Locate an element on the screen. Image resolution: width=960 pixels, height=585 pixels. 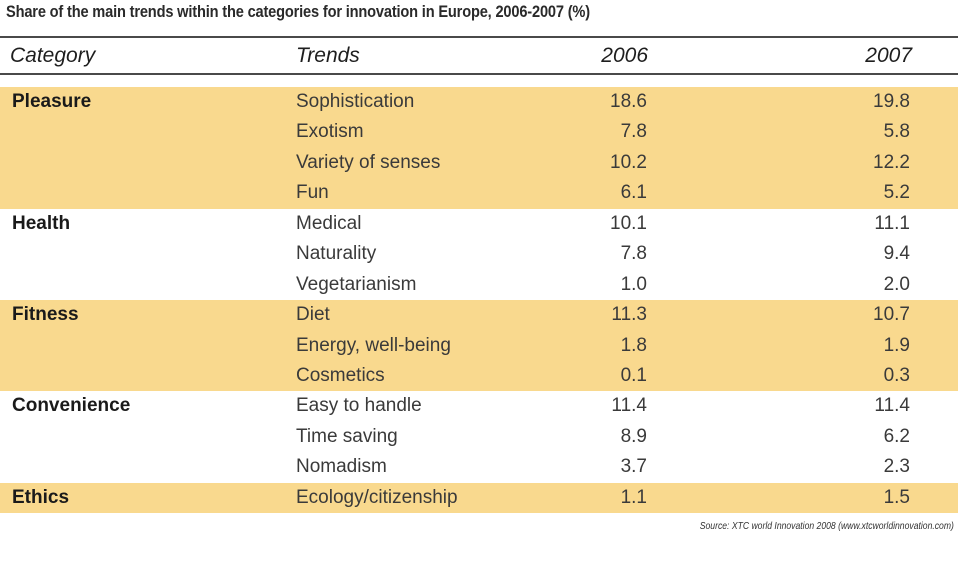
value-2007-cell: 2.0 is located at coordinates (896, 284).